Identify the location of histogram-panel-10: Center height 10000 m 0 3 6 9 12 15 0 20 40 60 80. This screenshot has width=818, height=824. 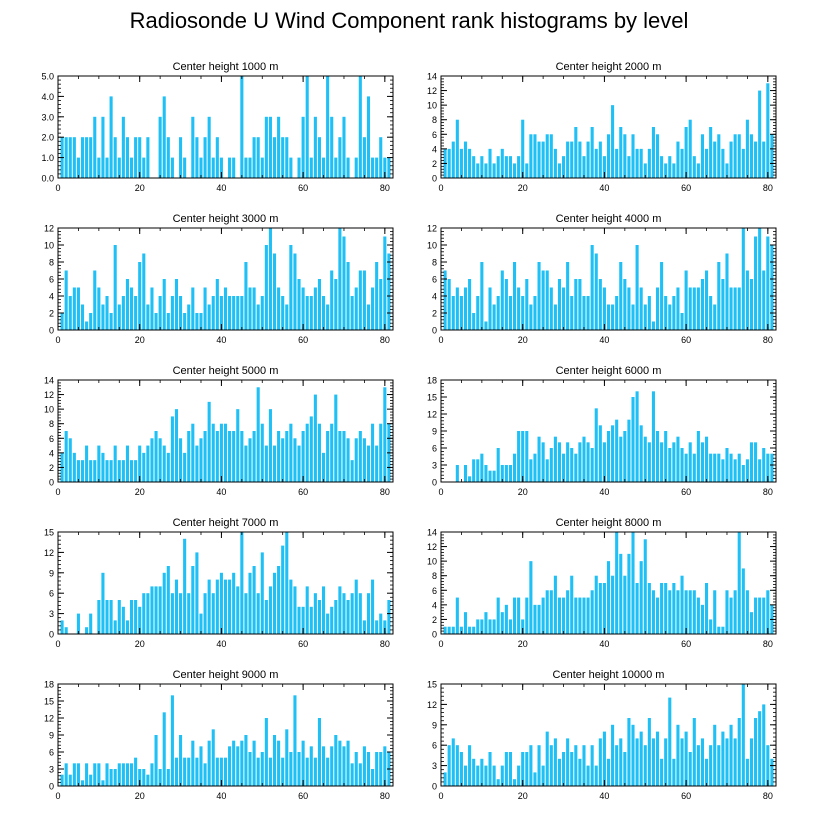
(602, 735).